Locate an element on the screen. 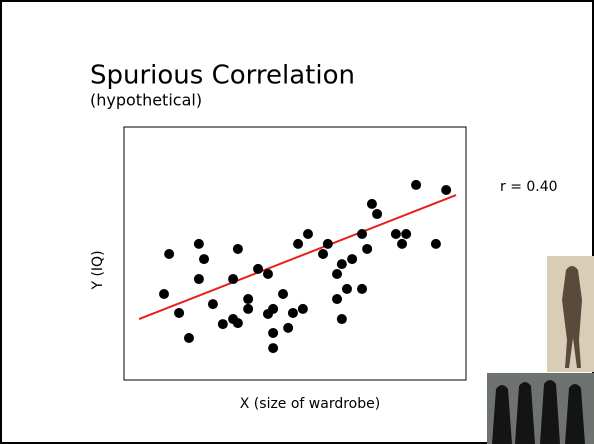 The image size is (594, 444). photo-men is located at coordinates (540, 408).